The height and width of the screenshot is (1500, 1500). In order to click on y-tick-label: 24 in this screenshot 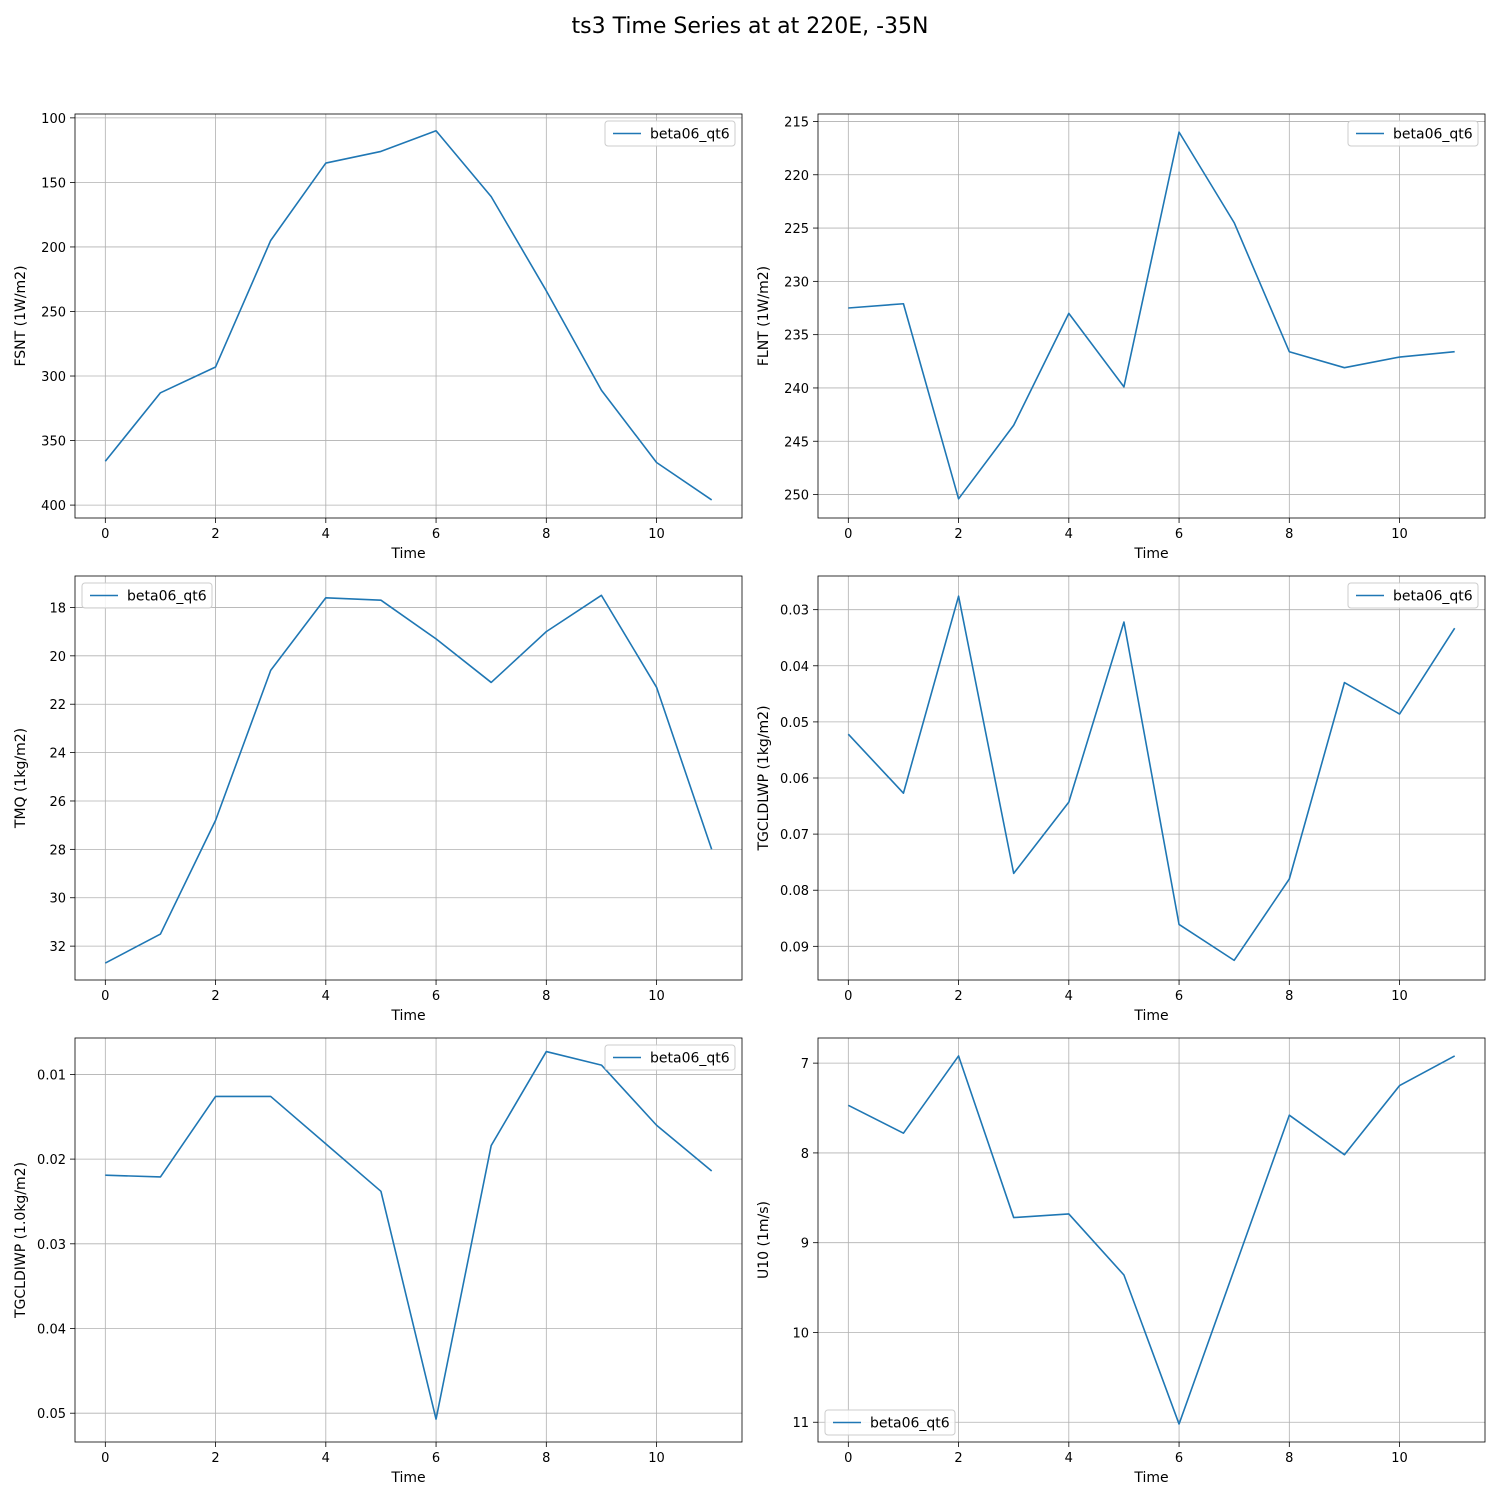, I will do `click(57, 754)`.